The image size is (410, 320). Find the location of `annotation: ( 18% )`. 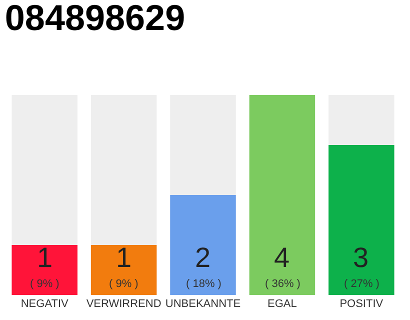

annotation: ( 18% ) is located at coordinates (204, 284).